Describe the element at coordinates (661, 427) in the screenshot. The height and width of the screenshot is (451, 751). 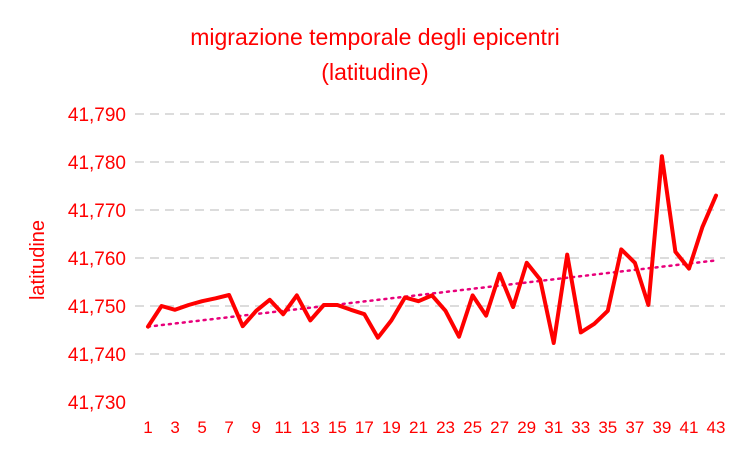
I see `x-tick-label: 39` at that location.